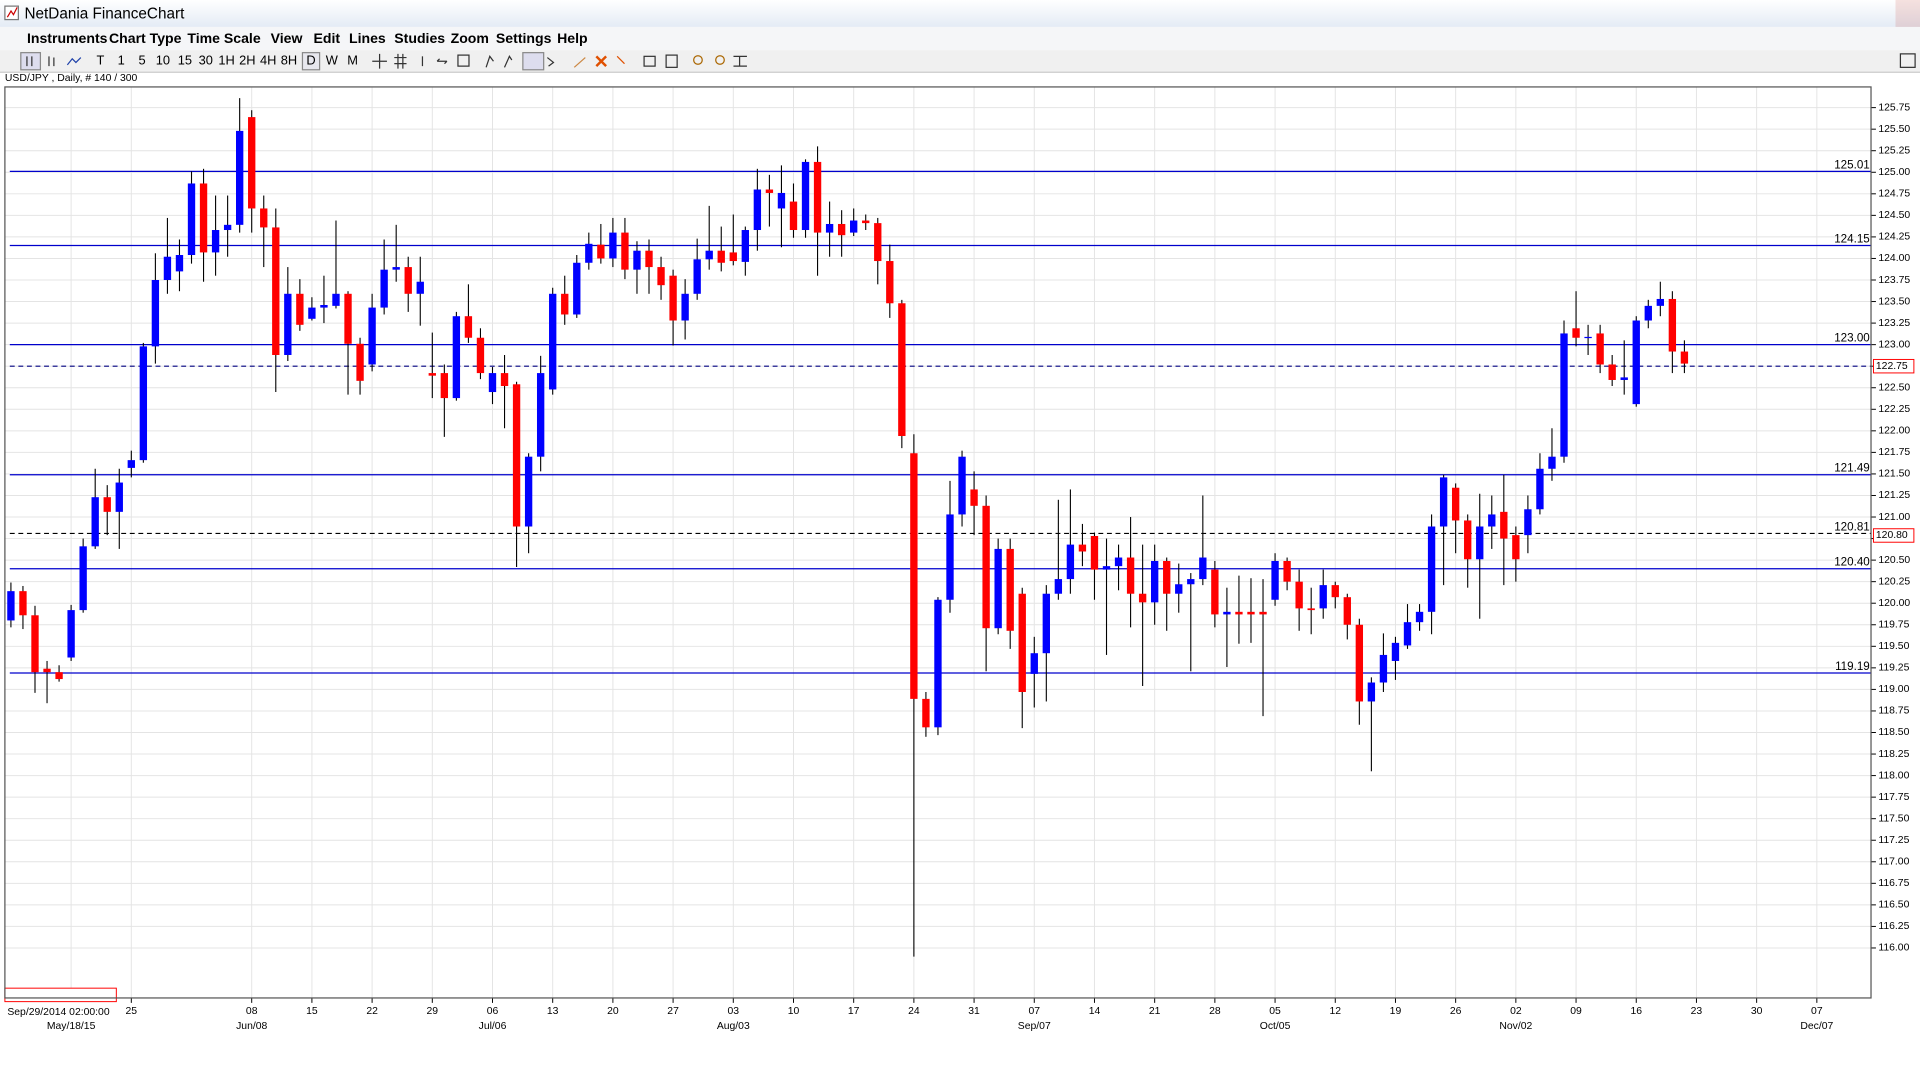 The width and height of the screenshot is (1920, 1080). What do you see at coordinates (1852, 526) in the screenshot?
I see `crosshair-label: 120.81` at bounding box center [1852, 526].